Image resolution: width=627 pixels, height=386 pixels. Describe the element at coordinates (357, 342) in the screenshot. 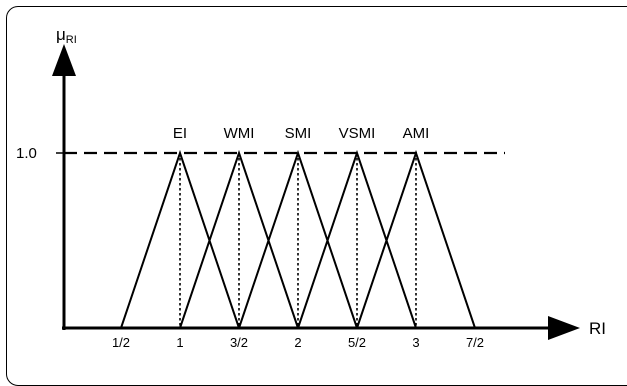

I see `x-tick-label: 5/2` at that location.